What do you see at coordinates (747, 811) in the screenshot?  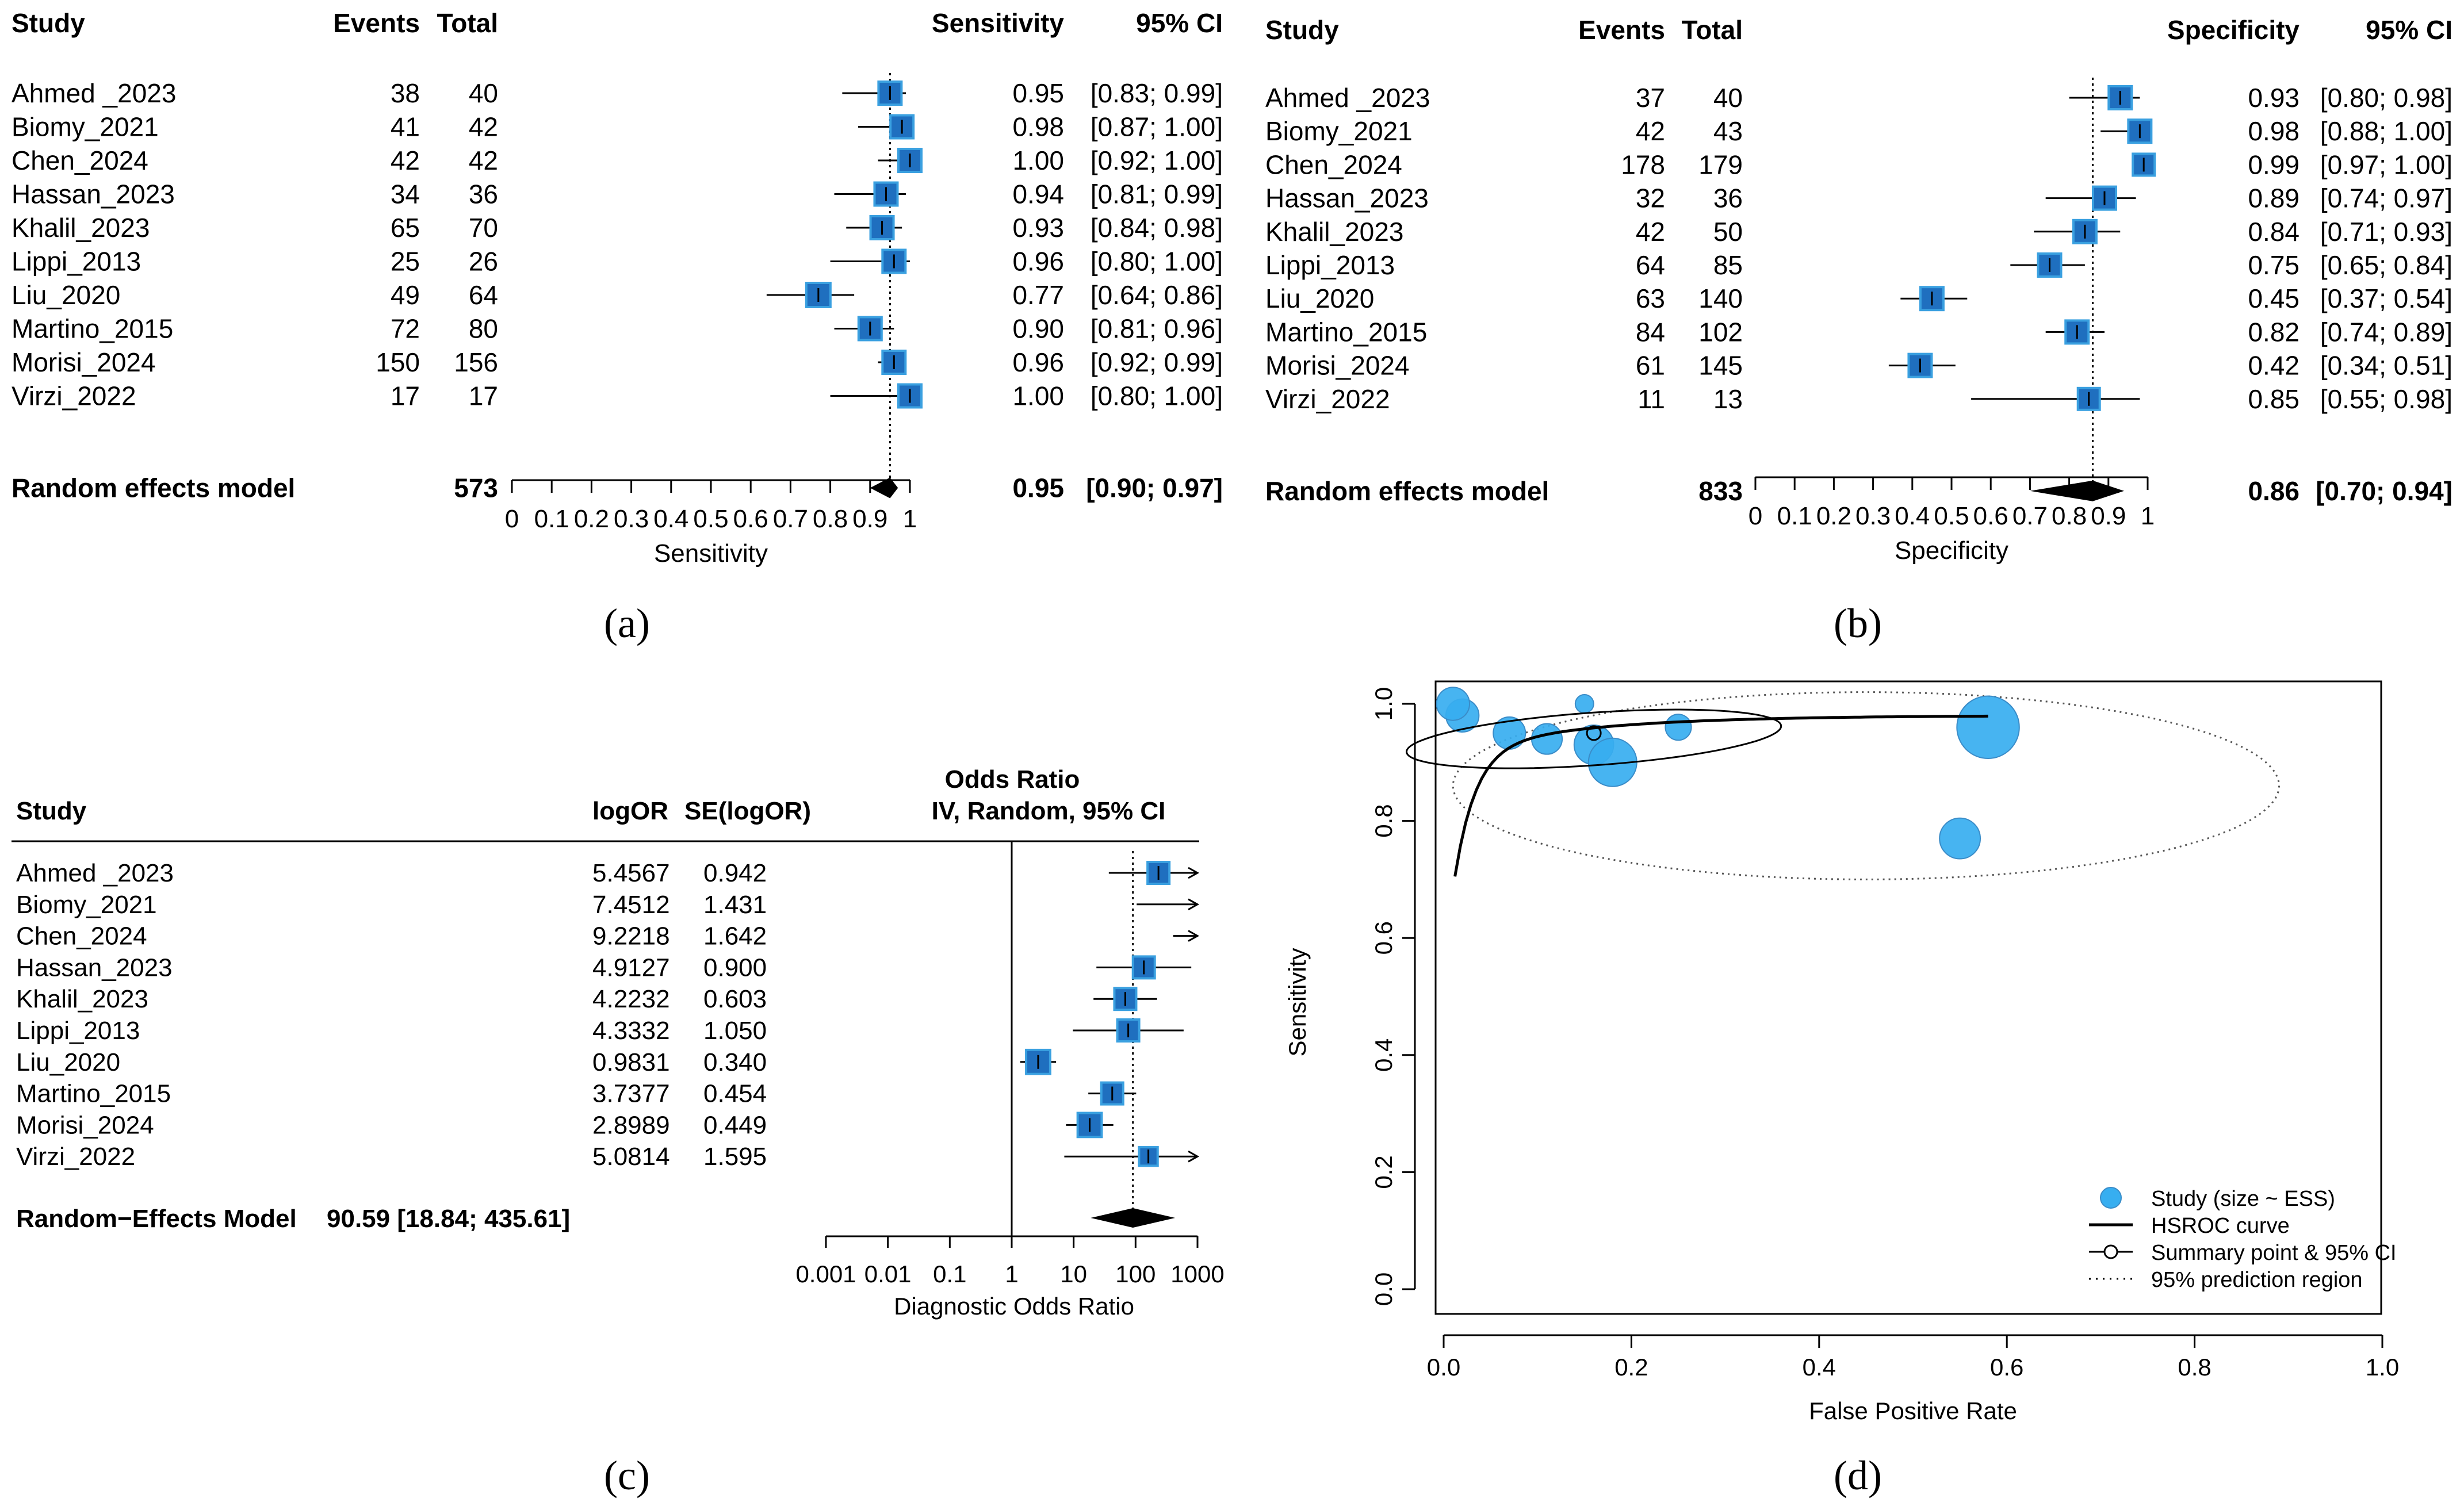 I see `header-se: SE(logOR)` at bounding box center [747, 811].